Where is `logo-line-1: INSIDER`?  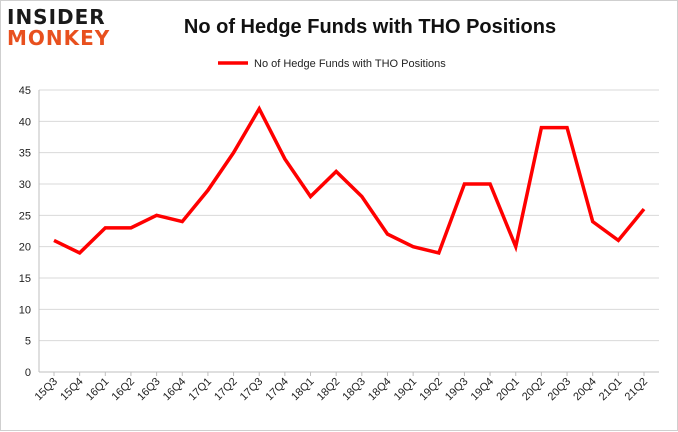
logo-line-1: INSIDER is located at coordinates (56, 17).